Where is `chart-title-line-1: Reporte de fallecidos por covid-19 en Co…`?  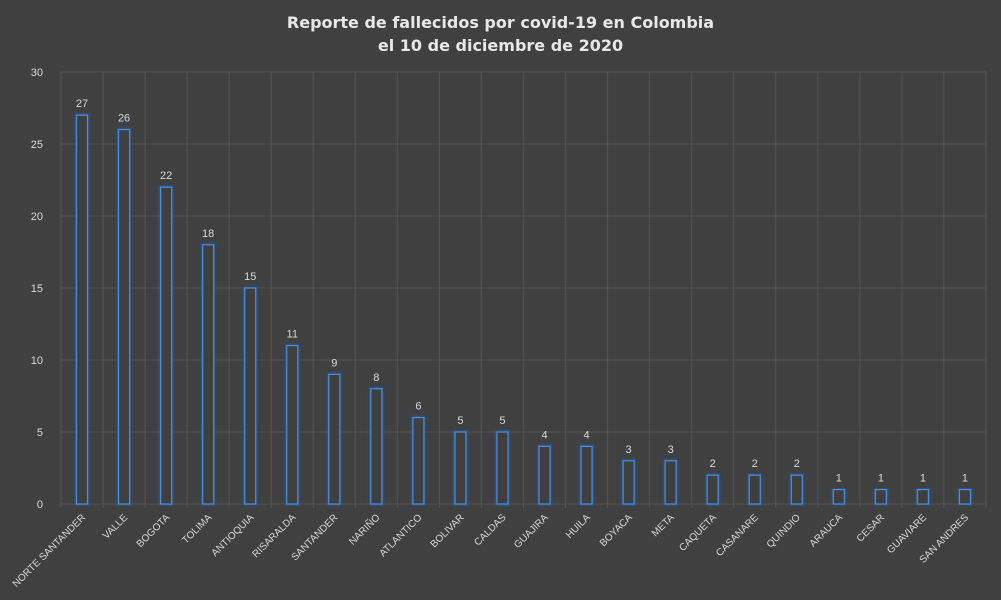
chart-title-line-1: Reporte de fallecidos por covid-19 en Co… is located at coordinates (500, 22).